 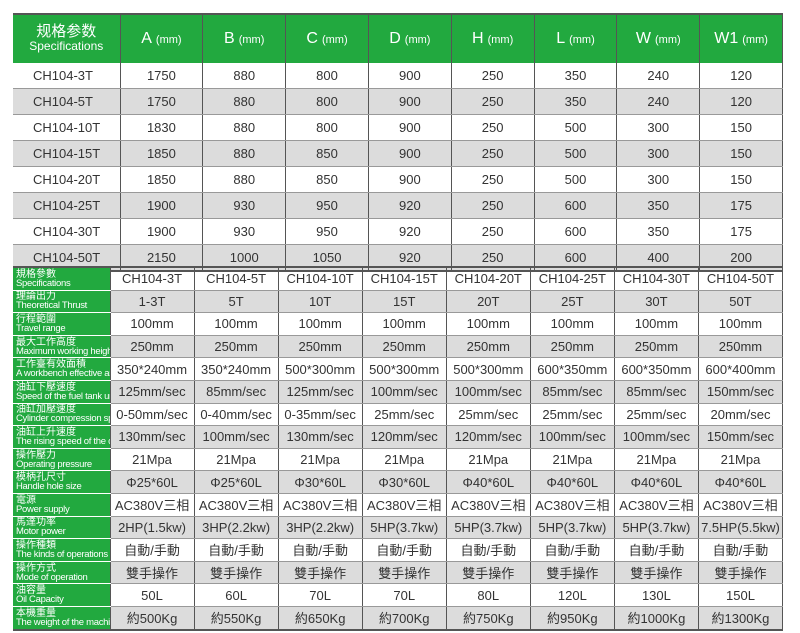 What do you see at coordinates (493, 38) in the screenshot?
I see `column-header-h: H (mm)` at bounding box center [493, 38].